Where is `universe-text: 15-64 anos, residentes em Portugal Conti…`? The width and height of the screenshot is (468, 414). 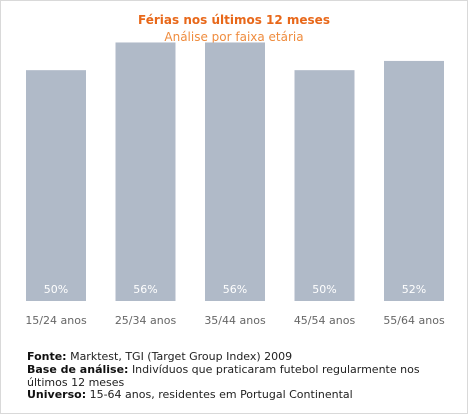 universe-text: 15-64 anos, residentes em Portugal Conti… is located at coordinates (221, 395).